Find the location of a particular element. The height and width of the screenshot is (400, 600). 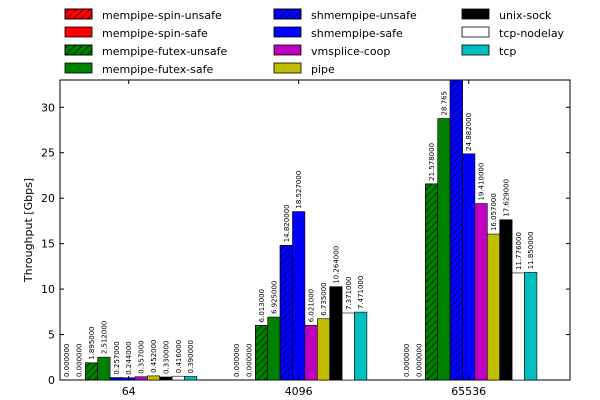

legend-label: tcp is located at coordinates (507, 51).